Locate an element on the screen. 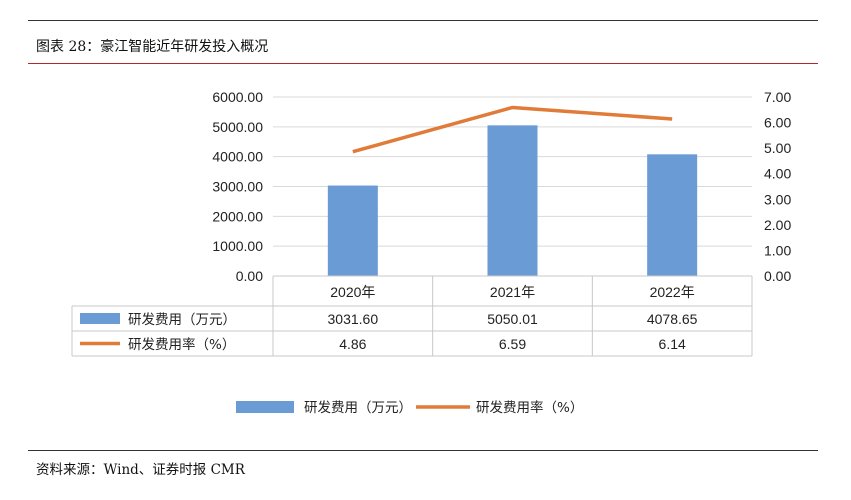 The width and height of the screenshot is (851, 500). y-right-tick-label: 5.00 is located at coordinates (777, 148).